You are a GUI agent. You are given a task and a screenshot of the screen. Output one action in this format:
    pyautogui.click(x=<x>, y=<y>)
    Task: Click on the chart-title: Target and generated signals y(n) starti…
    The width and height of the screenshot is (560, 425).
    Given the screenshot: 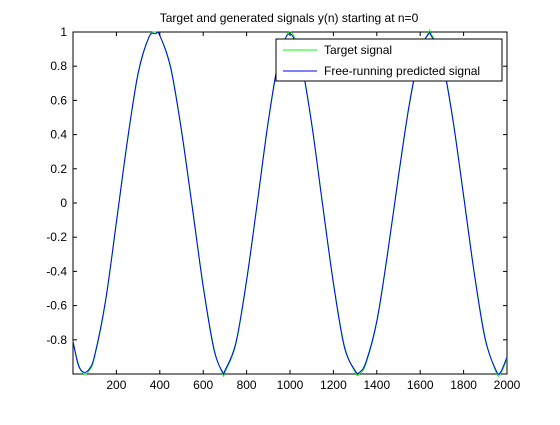 What is the action you would take?
    pyautogui.click(x=289, y=18)
    